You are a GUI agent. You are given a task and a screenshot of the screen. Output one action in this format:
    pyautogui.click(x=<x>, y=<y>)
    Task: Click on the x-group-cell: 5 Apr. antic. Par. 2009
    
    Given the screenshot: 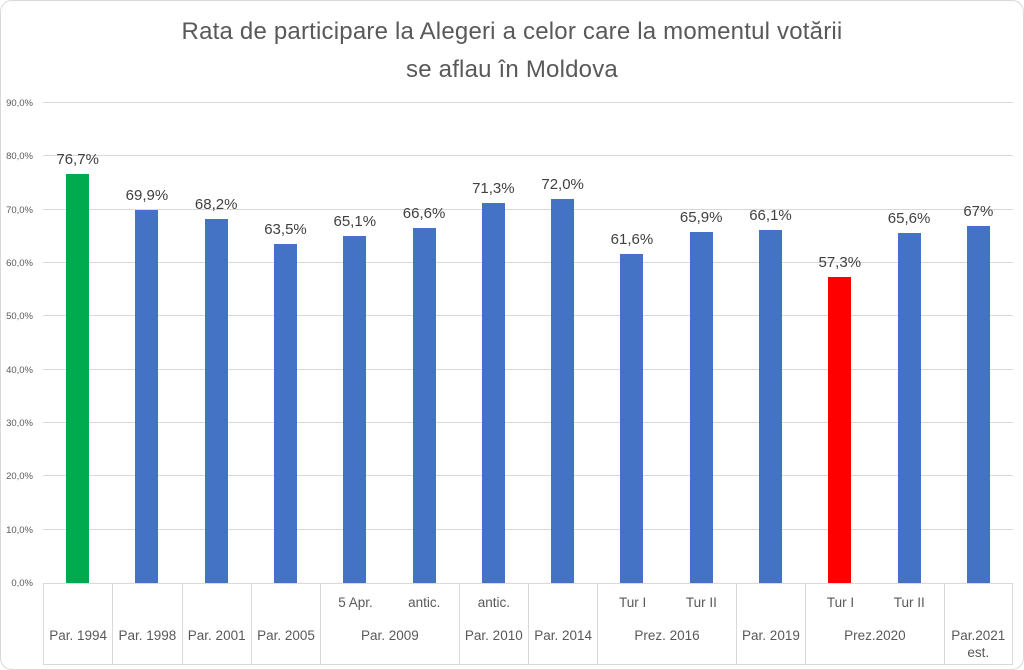 What is the action you would take?
    pyautogui.click(x=389, y=624)
    